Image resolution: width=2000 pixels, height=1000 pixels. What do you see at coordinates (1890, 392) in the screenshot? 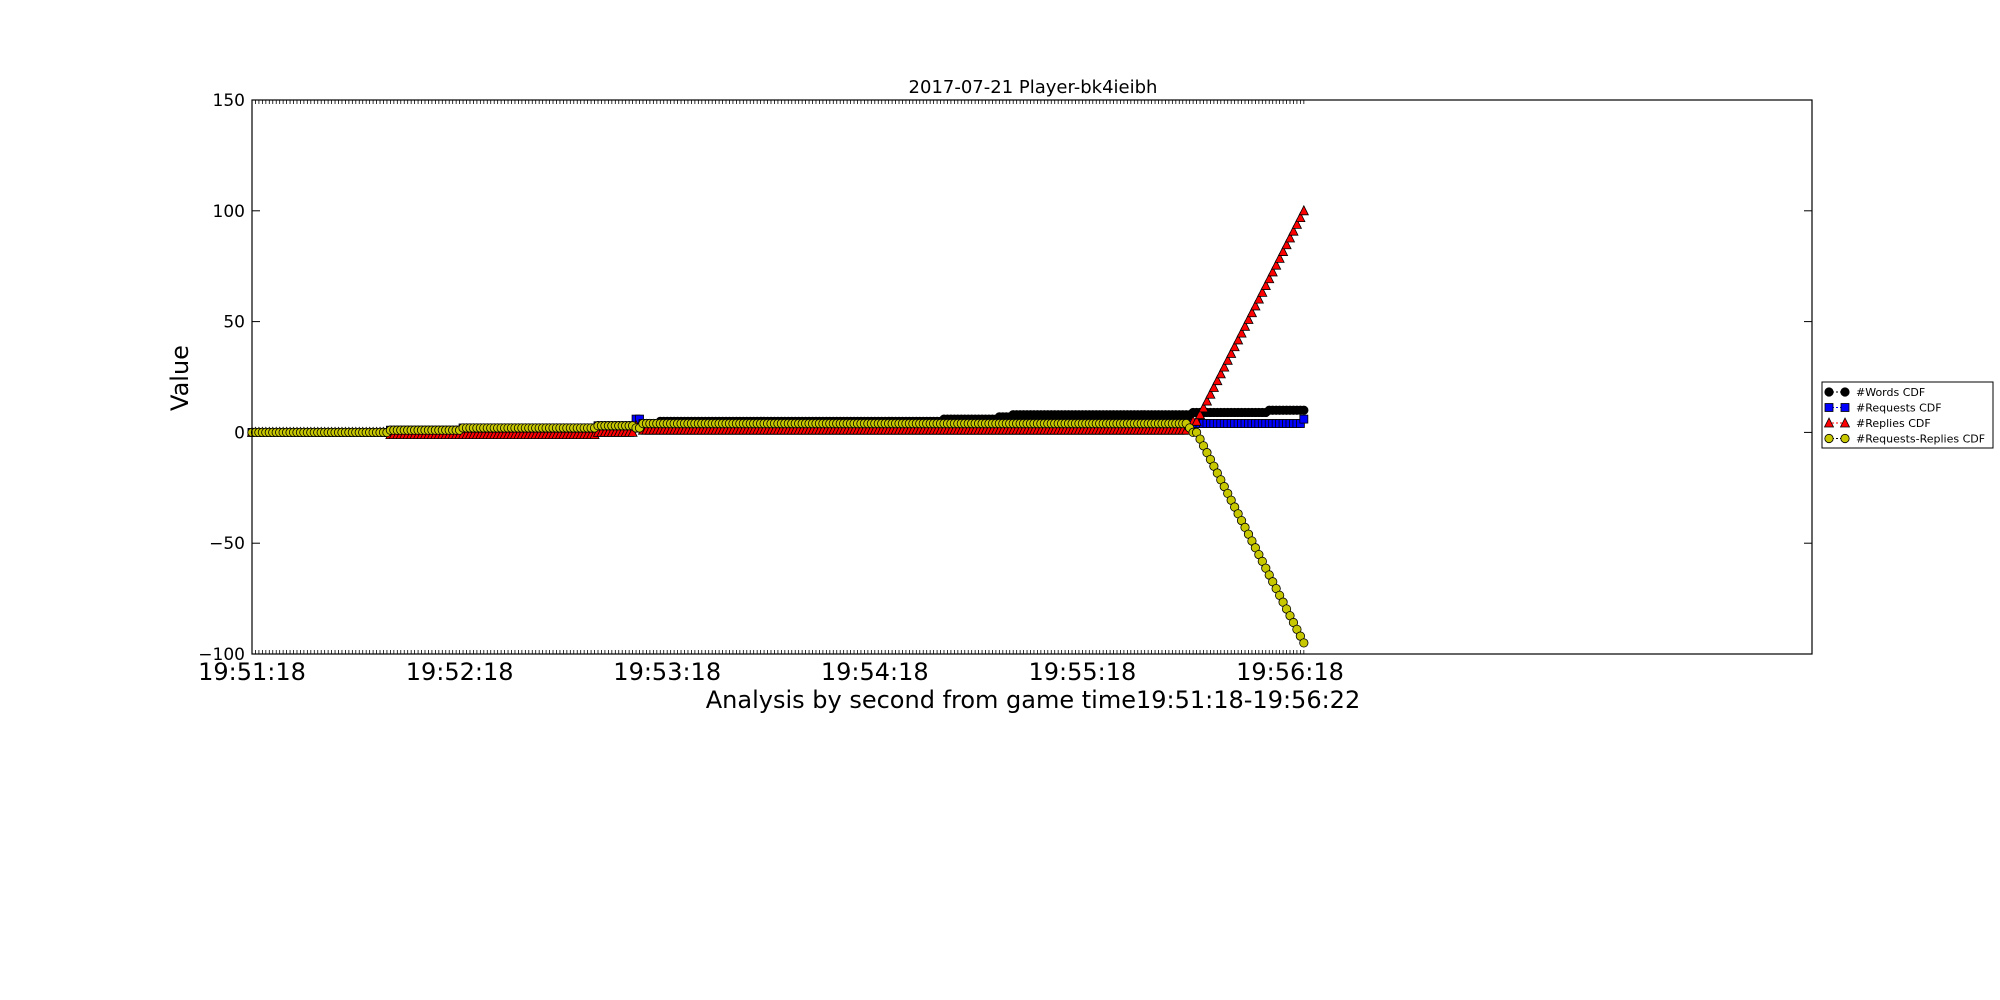
I see `legend-label: #Words CDF` at bounding box center [1890, 392].